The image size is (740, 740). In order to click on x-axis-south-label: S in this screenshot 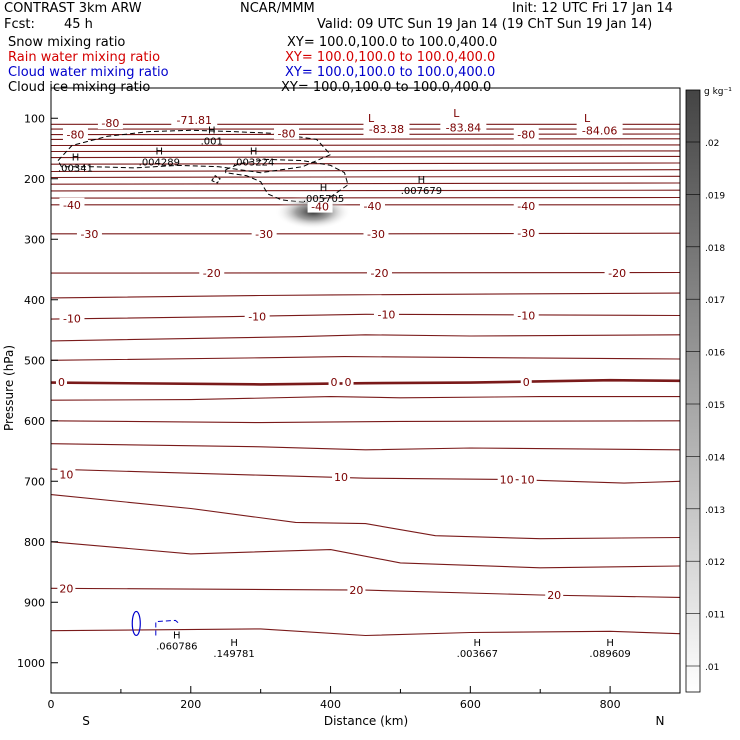, I will do `click(86, 721)`.